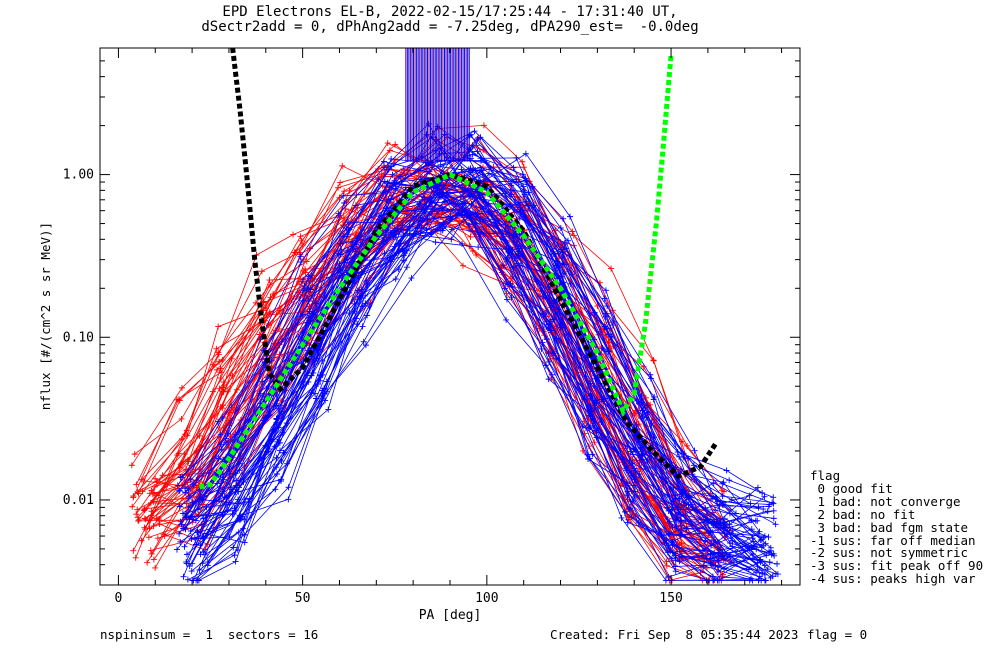 This screenshot has width=1000, height=650. Describe the element at coordinates (837, 634) in the screenshot. I see `footer-flag-status: flag = 0` at that location.